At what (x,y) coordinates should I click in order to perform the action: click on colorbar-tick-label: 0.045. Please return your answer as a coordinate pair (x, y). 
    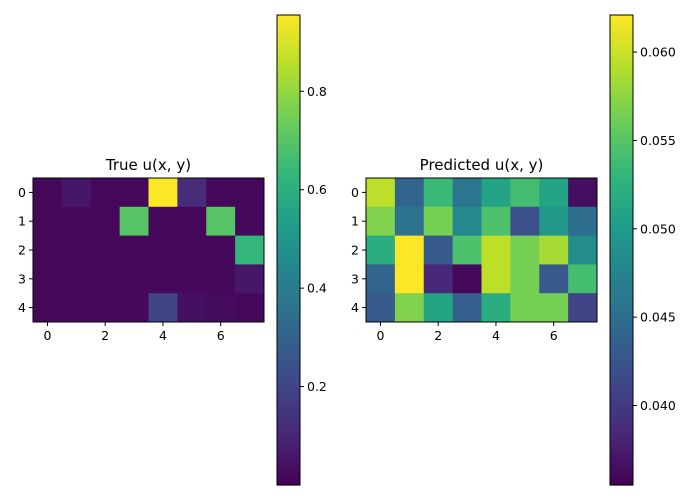
    Looking at the image, I should click on (658, 317).